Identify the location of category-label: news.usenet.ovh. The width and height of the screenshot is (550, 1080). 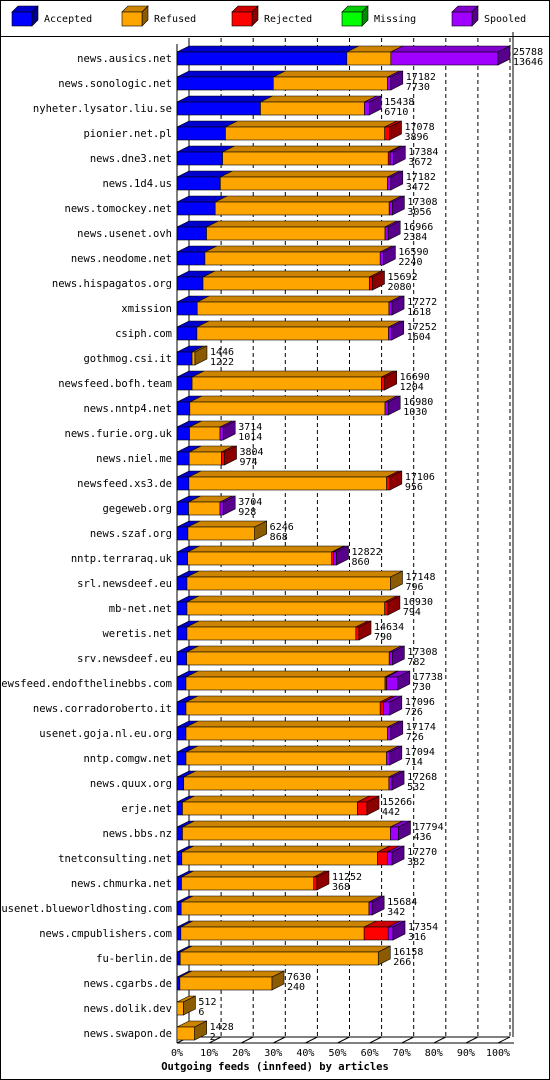
(124, 234).